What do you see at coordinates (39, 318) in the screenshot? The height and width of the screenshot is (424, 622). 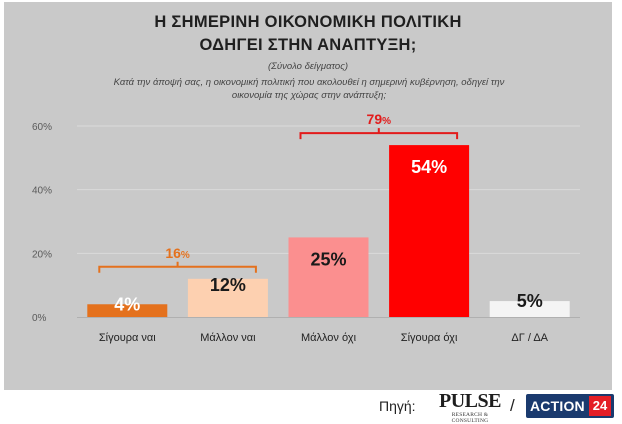 I see `y-tick-label: 0%` at bounding box center [39, 318].